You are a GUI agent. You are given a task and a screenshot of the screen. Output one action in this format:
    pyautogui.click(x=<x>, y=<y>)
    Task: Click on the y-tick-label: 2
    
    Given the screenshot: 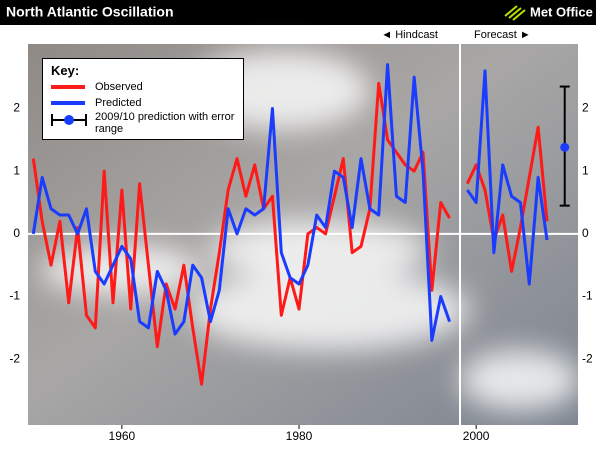 What is the action you would take?
    pyautogui.click(x=16, y=108)
    